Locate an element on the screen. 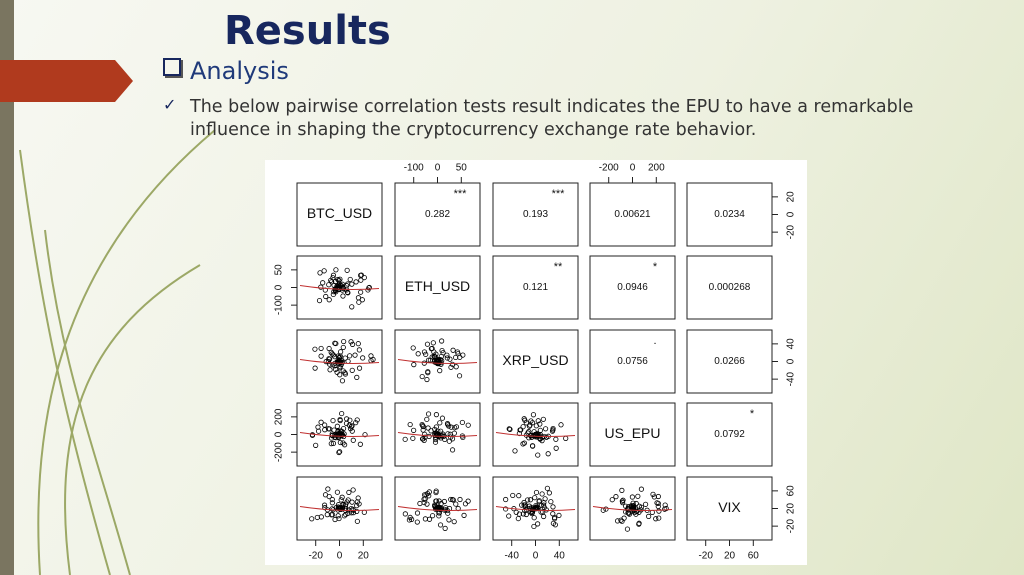 Image resolution: width=1024 pixels, height=575 pixels. significance: * is located at coordinates (655, 267).